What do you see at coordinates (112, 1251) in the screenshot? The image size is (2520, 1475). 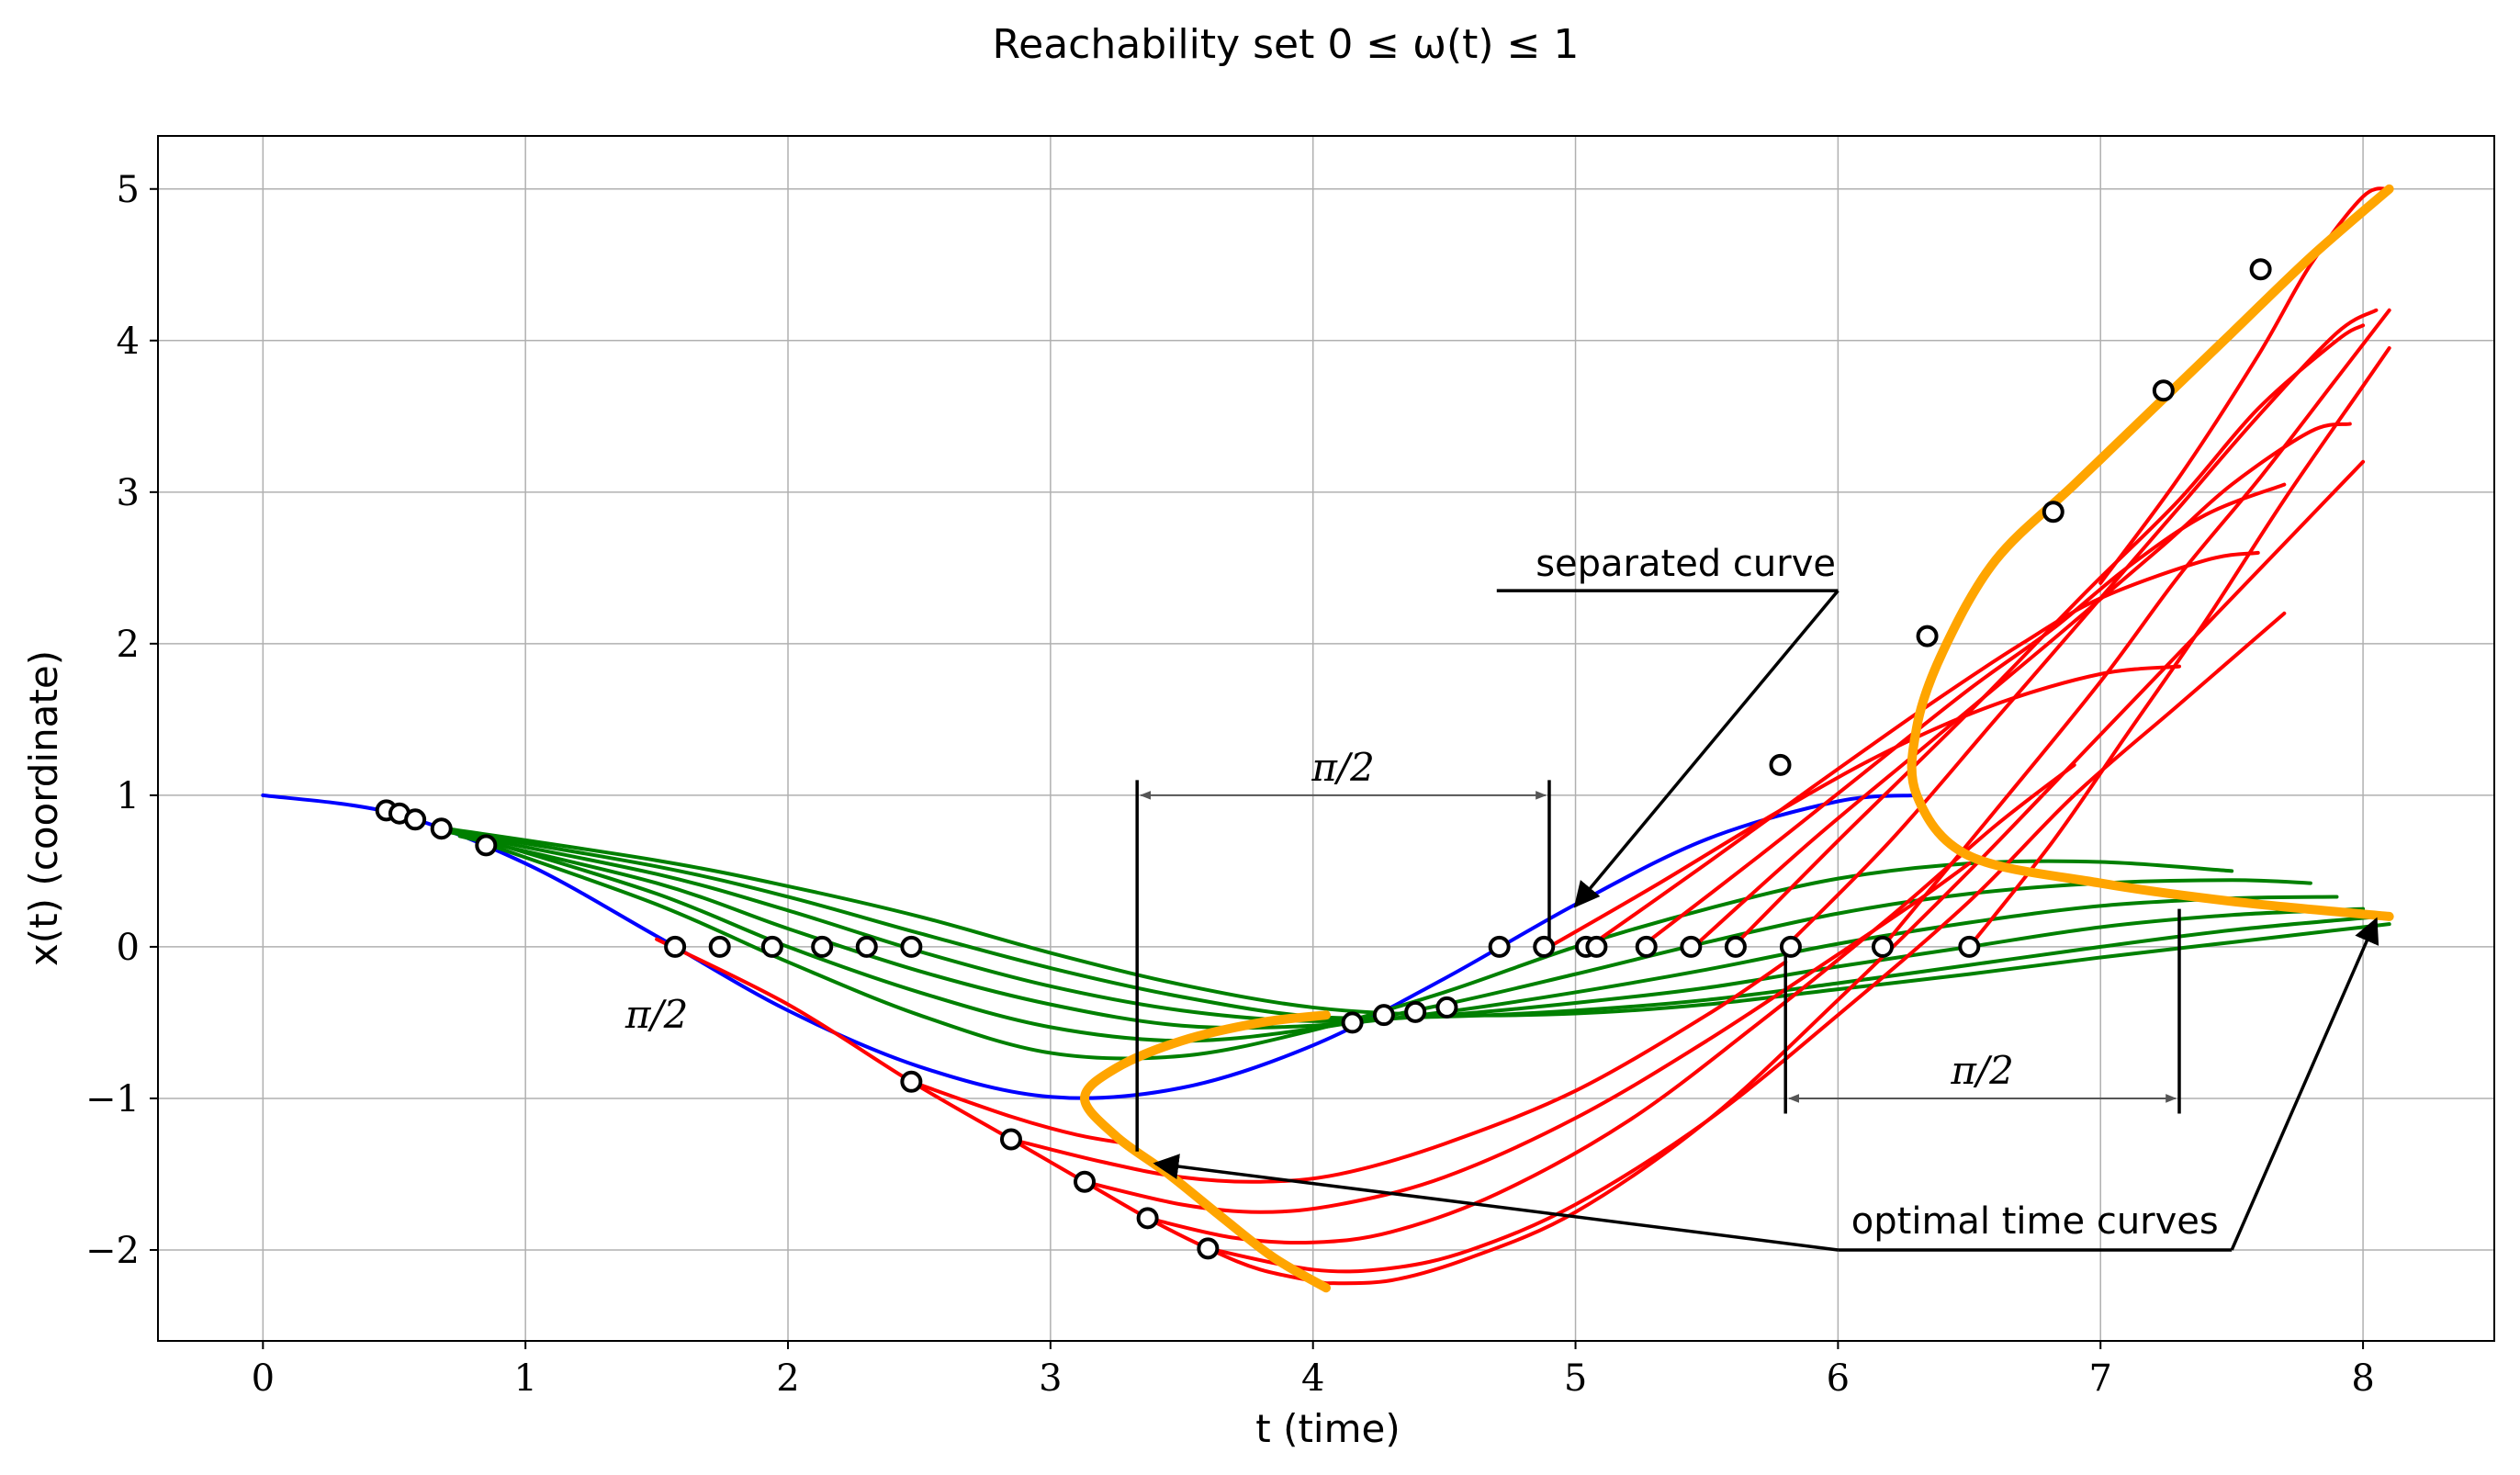 I see `y-tick-label: −2` at bounding box center [112, 1251].